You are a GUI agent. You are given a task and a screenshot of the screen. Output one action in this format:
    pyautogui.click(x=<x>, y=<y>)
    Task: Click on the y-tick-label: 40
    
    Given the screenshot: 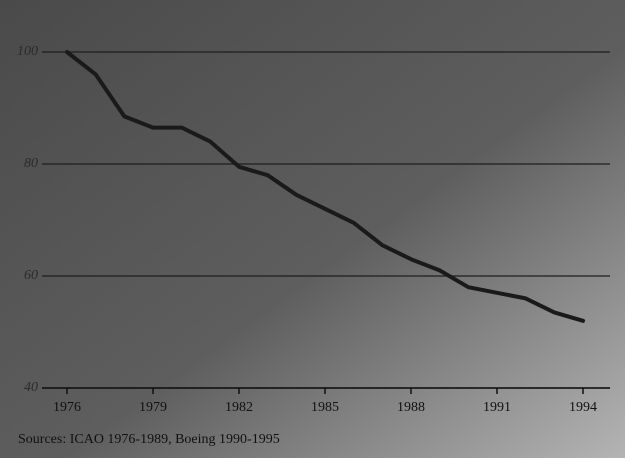 What is the action you would take?
    pyautogui.click(x=31, y=387)
    